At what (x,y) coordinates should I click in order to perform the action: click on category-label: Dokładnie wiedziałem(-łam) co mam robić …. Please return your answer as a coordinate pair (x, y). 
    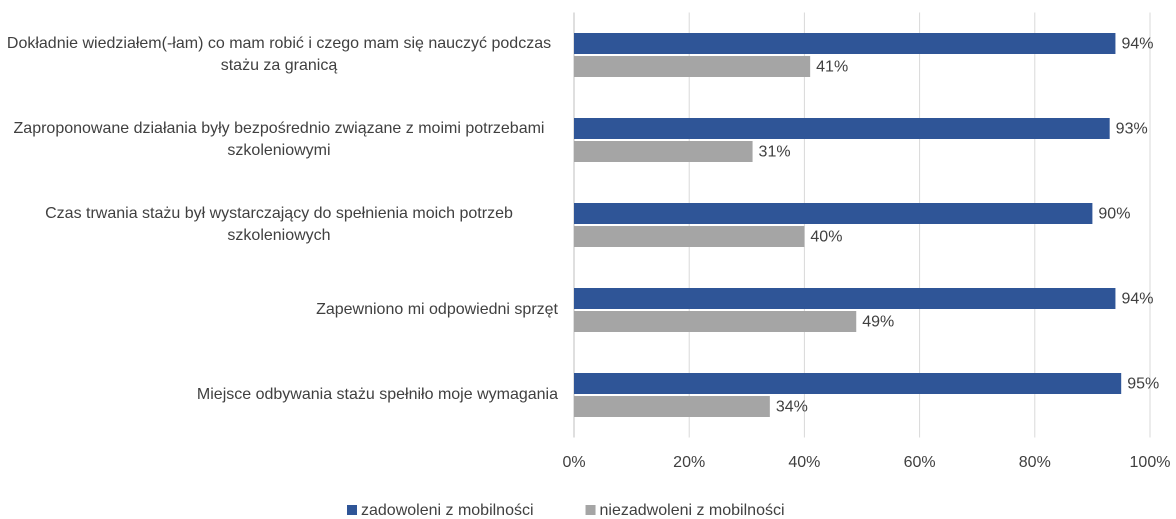
    Looking at the image, I should click on (279, 54).